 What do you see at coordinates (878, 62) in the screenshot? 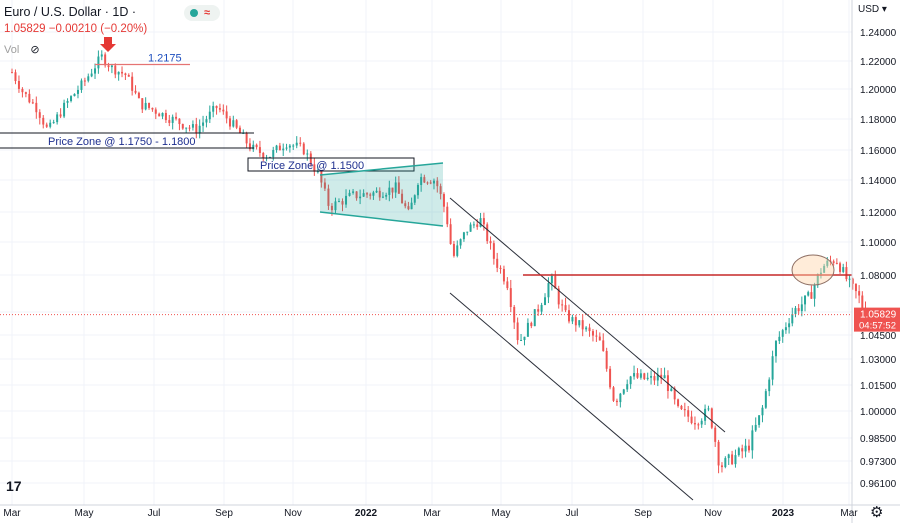
I see `price-tick-label: 1.22000` at bounding box center [878, 62].